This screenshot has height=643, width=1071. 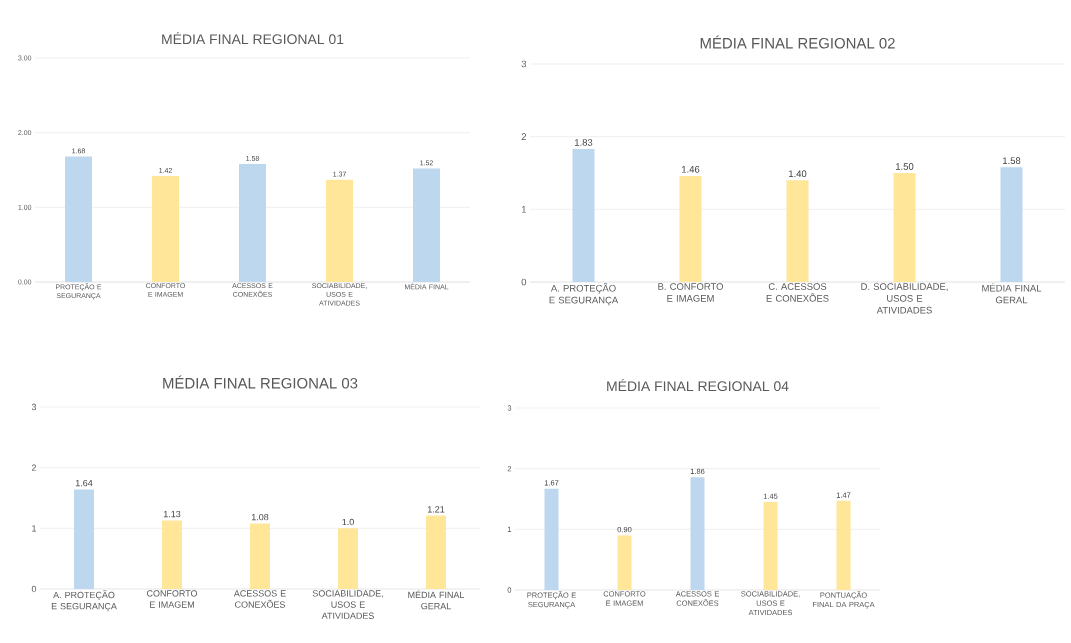 What do you see at coordinates (436, 509) in the screenshot?
I see `data-label: 1.21` at bounding box center [436, 509].